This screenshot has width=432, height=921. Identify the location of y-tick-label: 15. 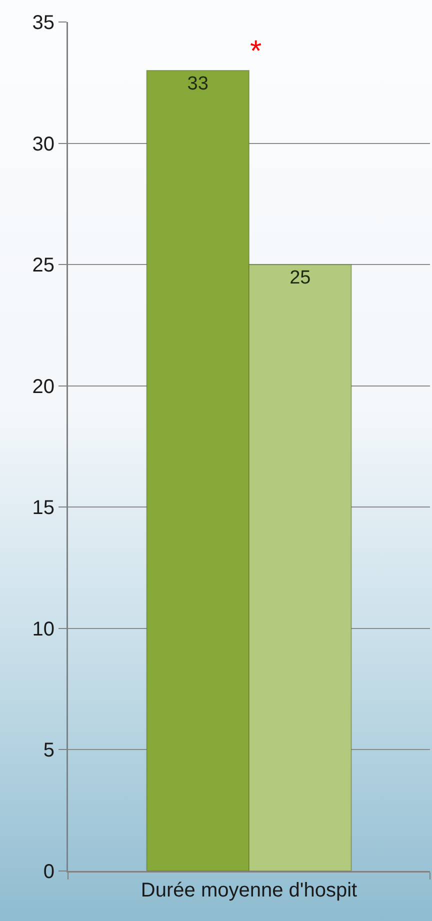
(43, 508).